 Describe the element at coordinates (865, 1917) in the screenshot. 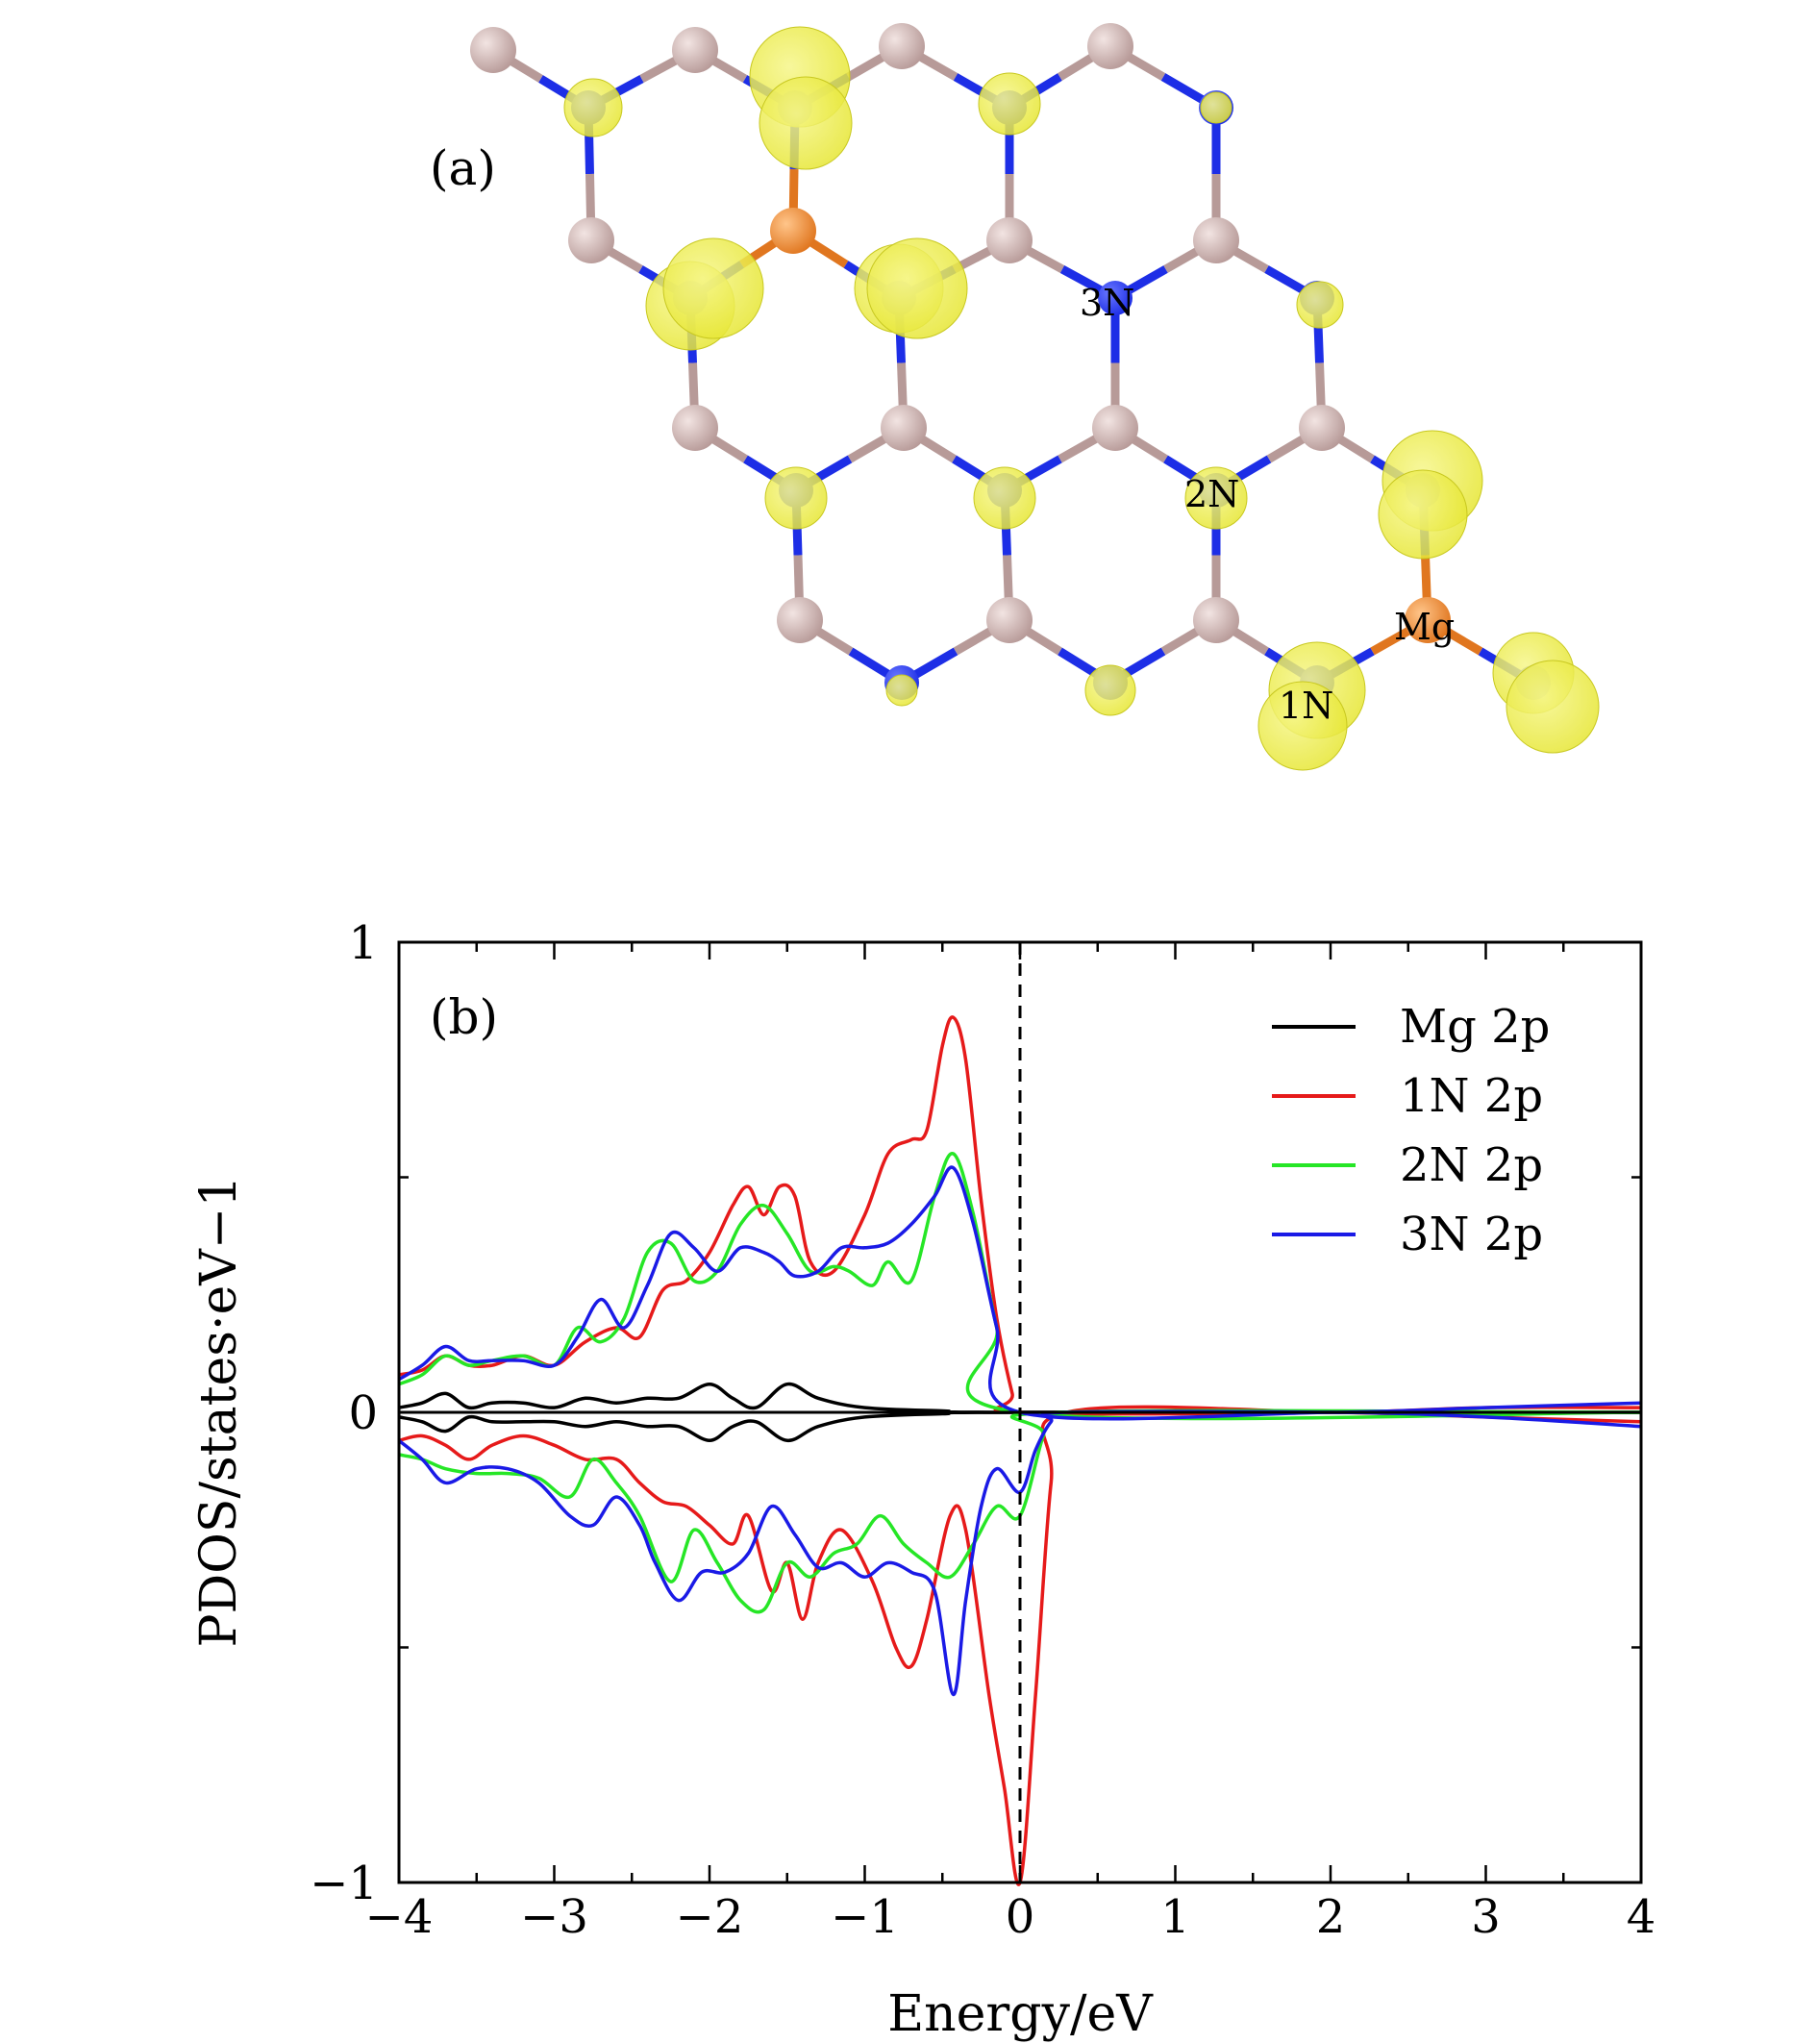

I see `x-tick-label: −1` at that location.